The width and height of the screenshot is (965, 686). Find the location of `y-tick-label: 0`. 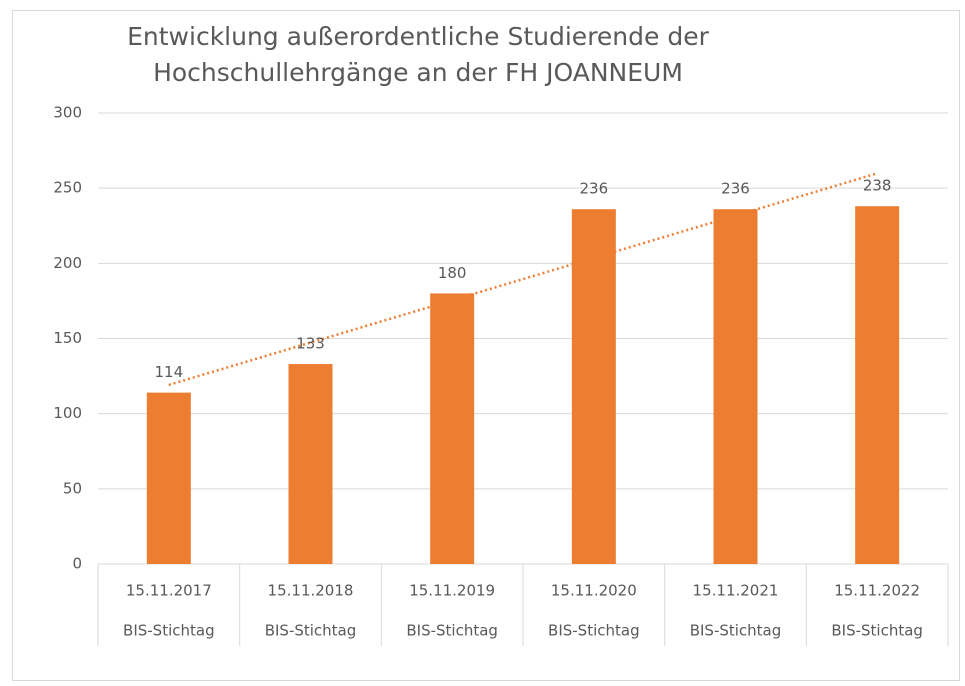

y-tick-label: 0 is located at coordinates (77, 564).